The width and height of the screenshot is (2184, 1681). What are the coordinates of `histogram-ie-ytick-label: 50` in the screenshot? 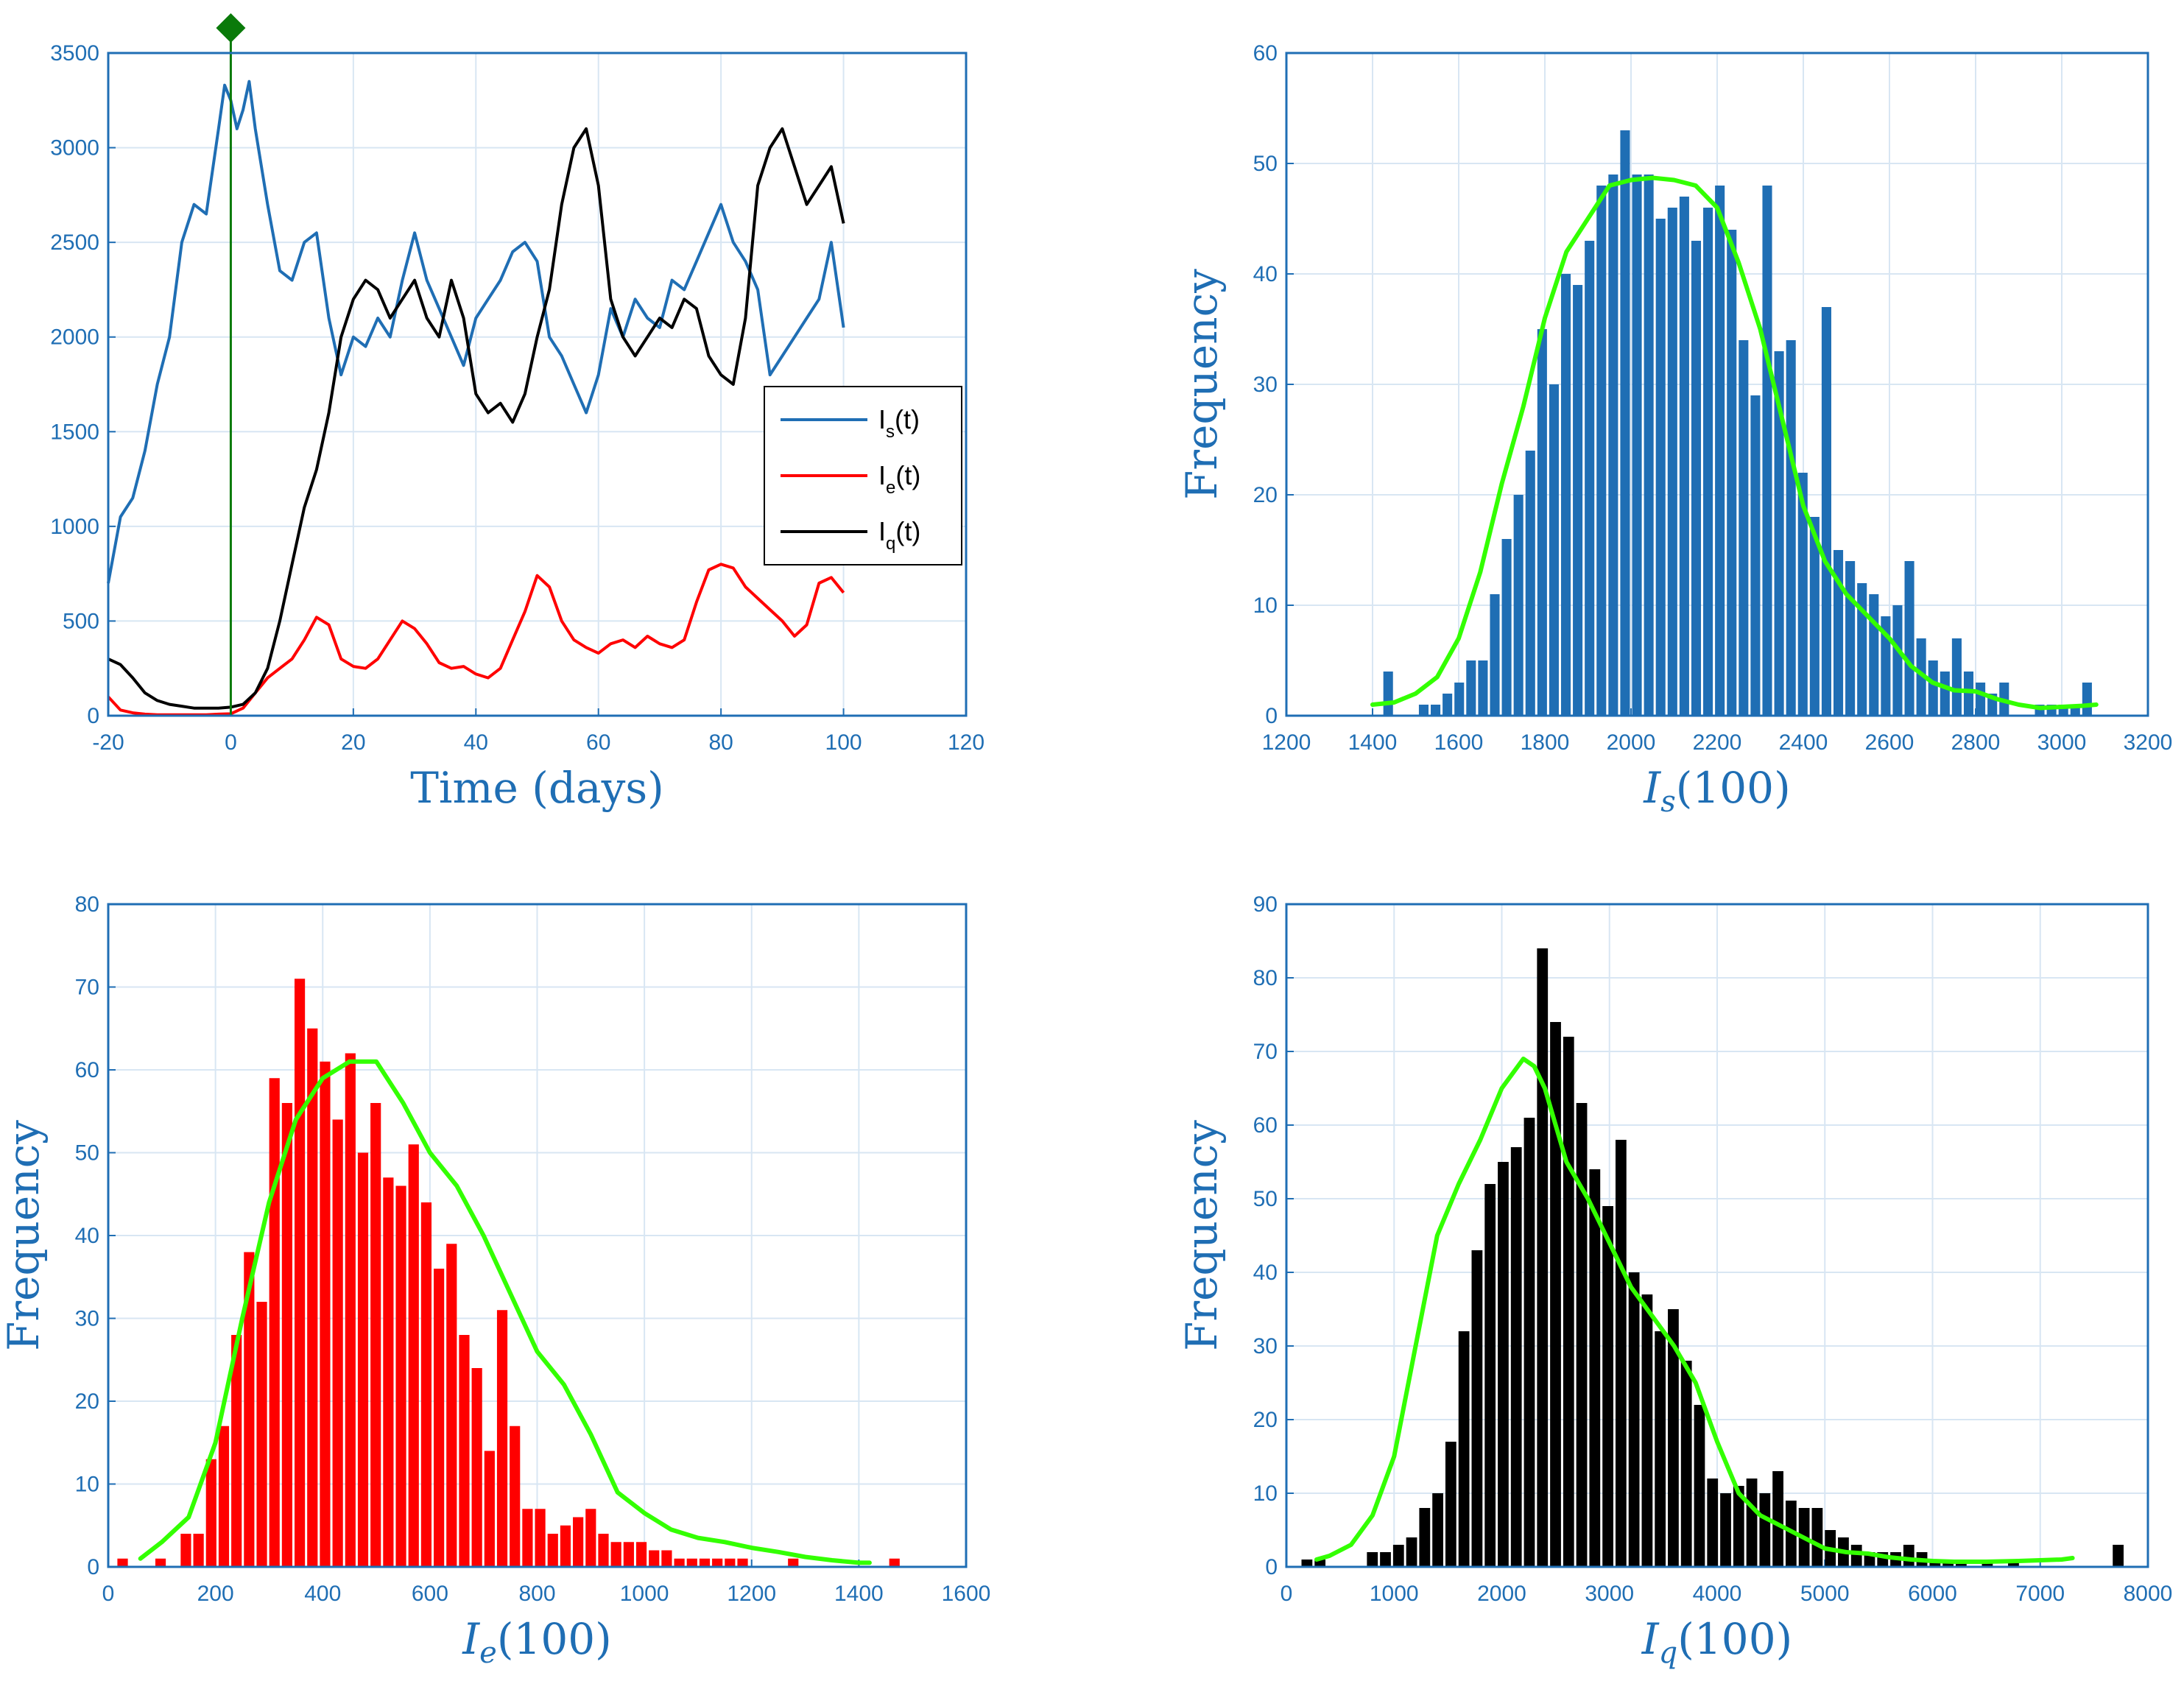 It's located at (87, 1153).